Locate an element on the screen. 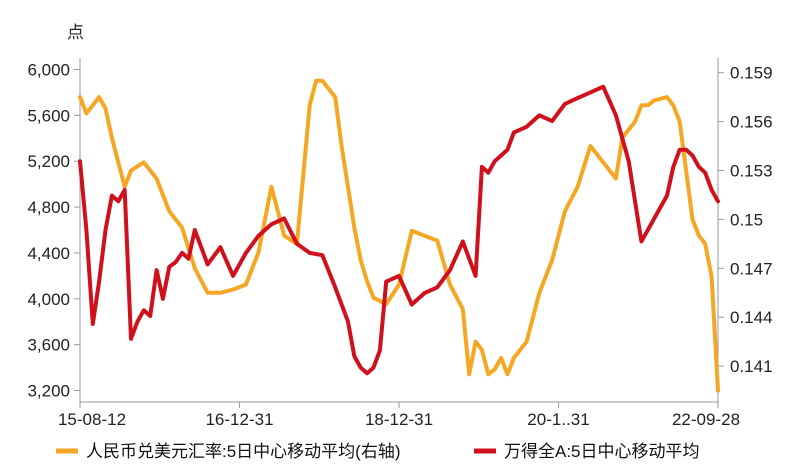  right-tick-label: 0.15 is located at coordinates (746, 219).